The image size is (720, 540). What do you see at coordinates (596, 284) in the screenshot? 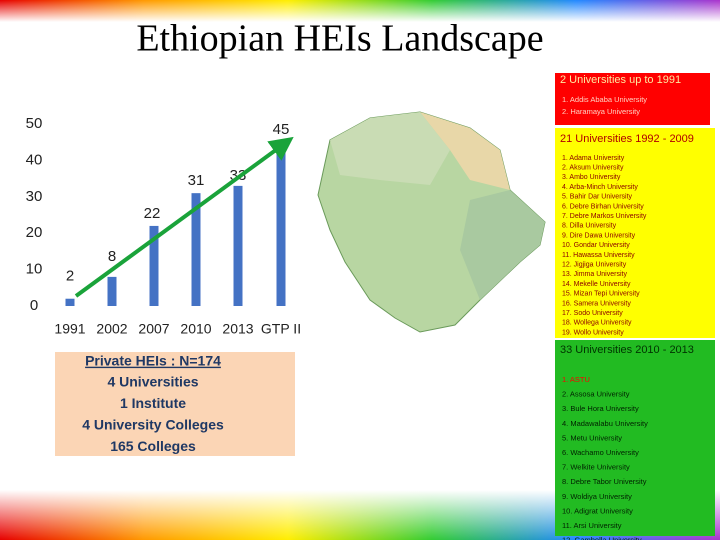
I see `list-item: 14. Mekelle University` at bounding box center [596, 284].